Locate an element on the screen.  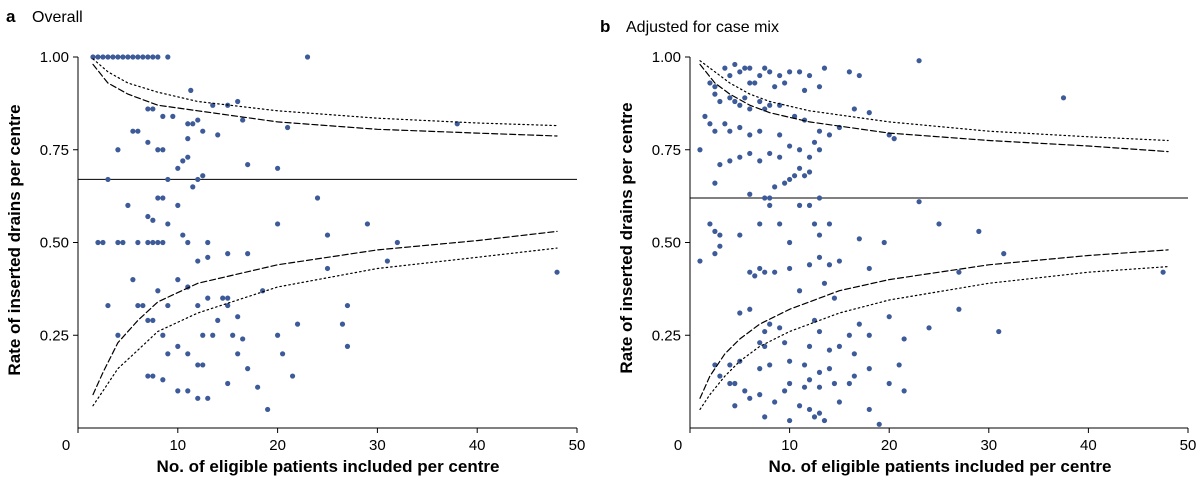
panel-b-inner-limit-upper is located at coordinates (934, 108).